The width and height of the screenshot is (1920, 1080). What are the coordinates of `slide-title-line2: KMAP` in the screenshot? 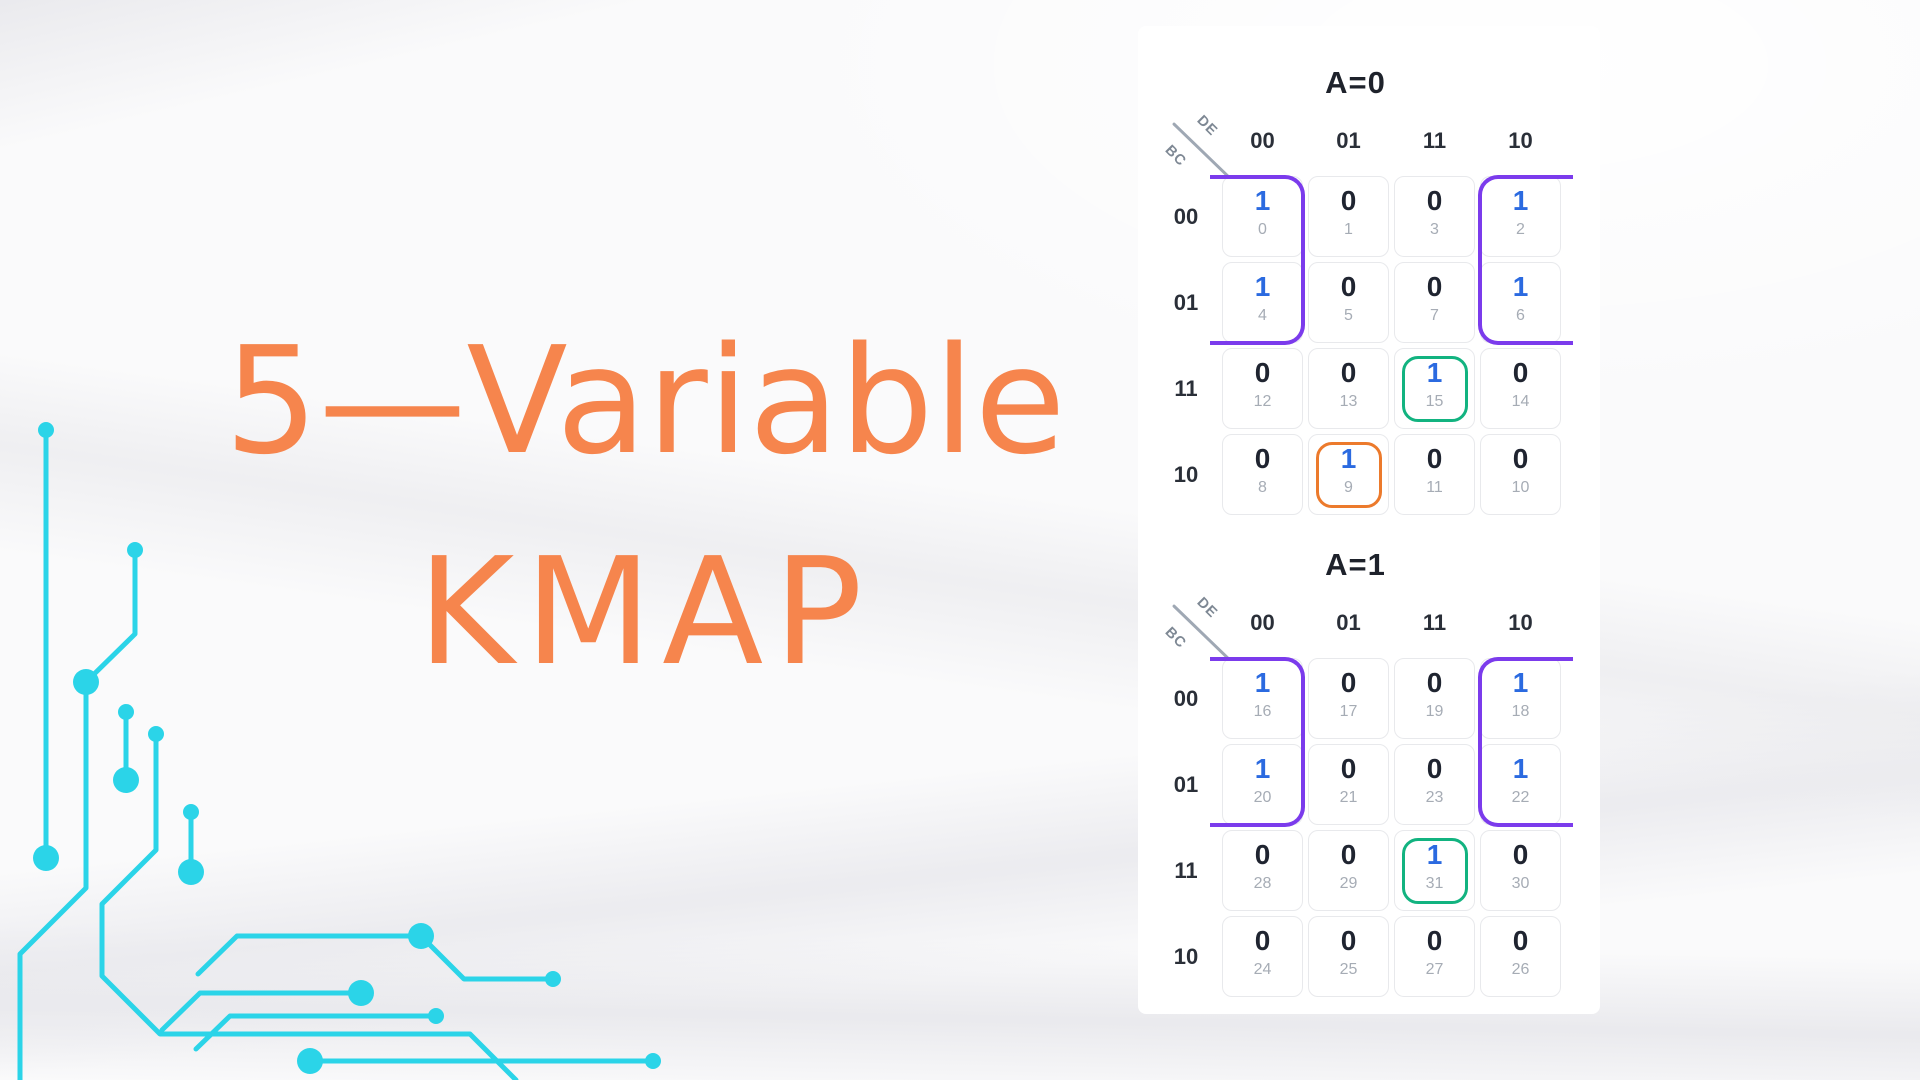 It's located at (645, 611).